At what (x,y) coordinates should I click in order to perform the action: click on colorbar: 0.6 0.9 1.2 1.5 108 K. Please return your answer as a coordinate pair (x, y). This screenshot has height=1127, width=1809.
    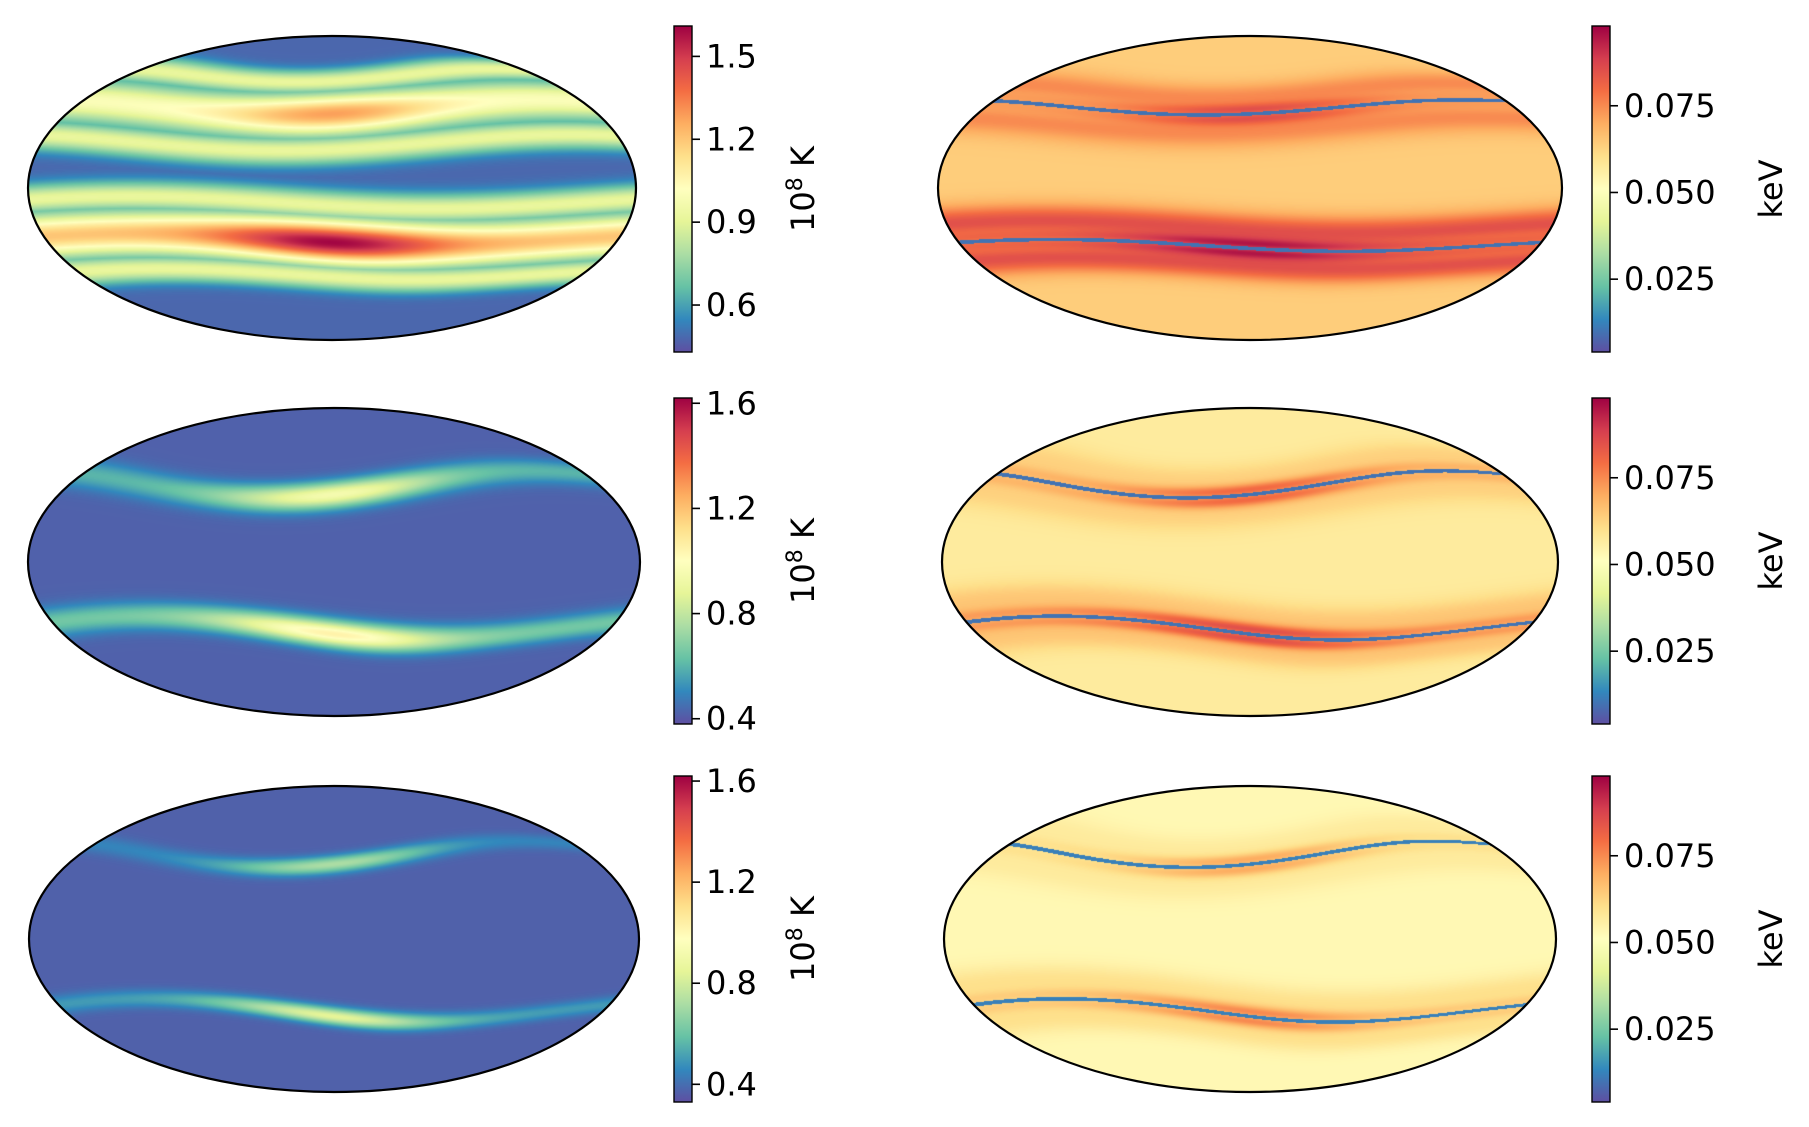
    Looking at the image, I should click on (747, 189).